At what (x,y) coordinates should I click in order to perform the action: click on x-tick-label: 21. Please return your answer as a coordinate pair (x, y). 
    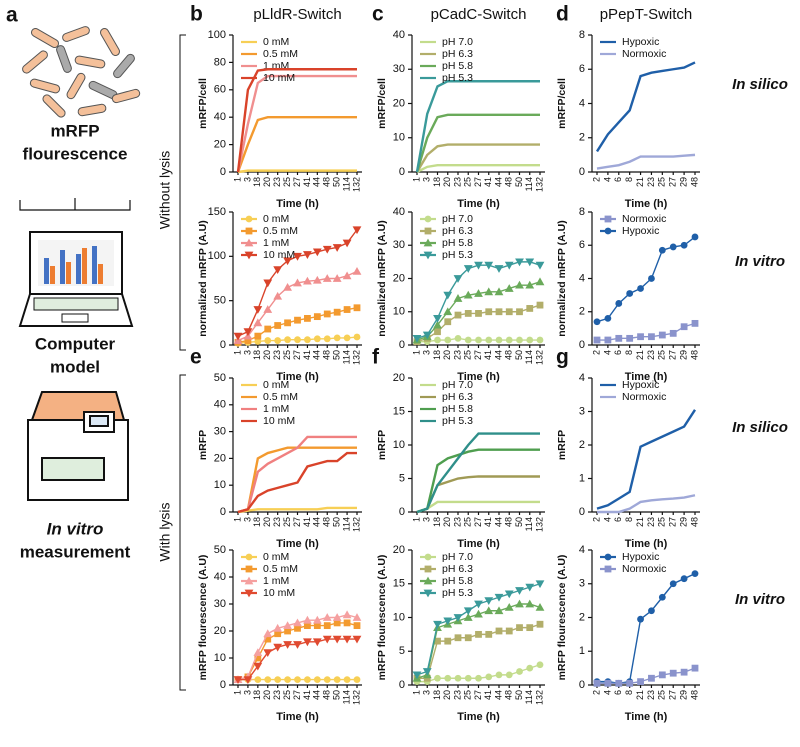
    Looking at the image, I should click on (640, 355).